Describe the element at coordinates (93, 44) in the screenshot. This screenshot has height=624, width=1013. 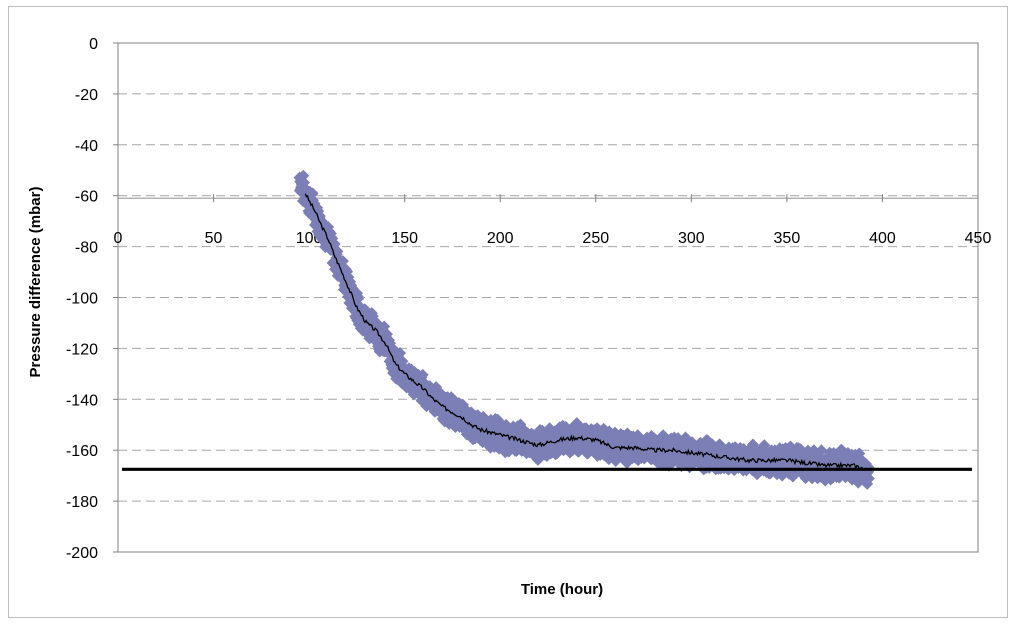
I see `y-tick-label: 0` at that location.